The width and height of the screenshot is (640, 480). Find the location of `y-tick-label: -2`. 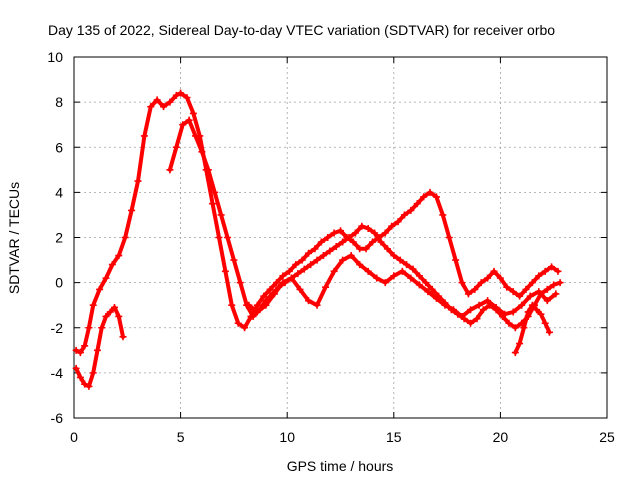

y-tick-label: -2 is located at coordinates (57, 328).